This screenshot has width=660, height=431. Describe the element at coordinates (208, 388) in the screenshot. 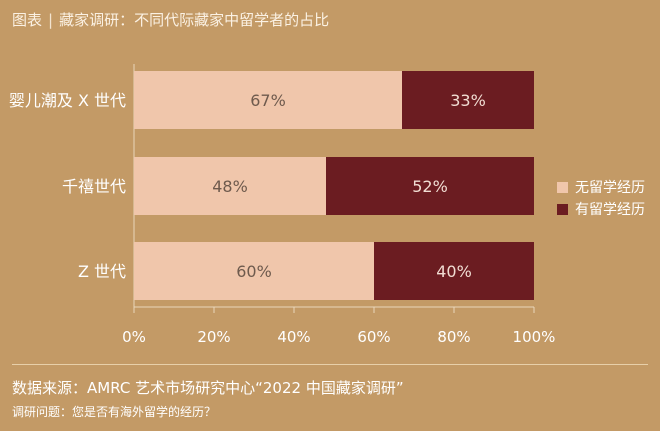

I see `data-source: 数据来源：AMRC 艺术市场研究中心“2022 中国藏家调研”` at that location.